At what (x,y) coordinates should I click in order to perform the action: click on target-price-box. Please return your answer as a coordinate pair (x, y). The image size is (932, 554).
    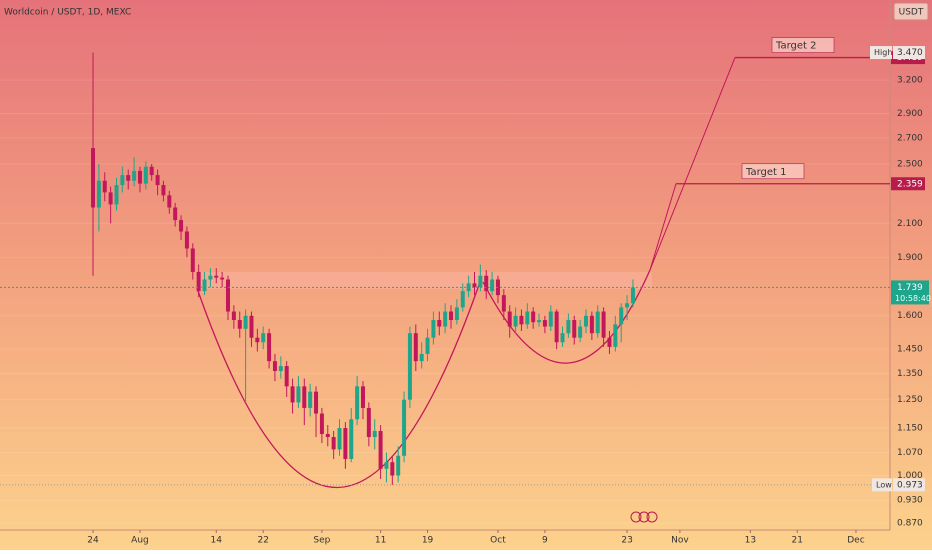
    Looking at the image, I should click on (908, 184).